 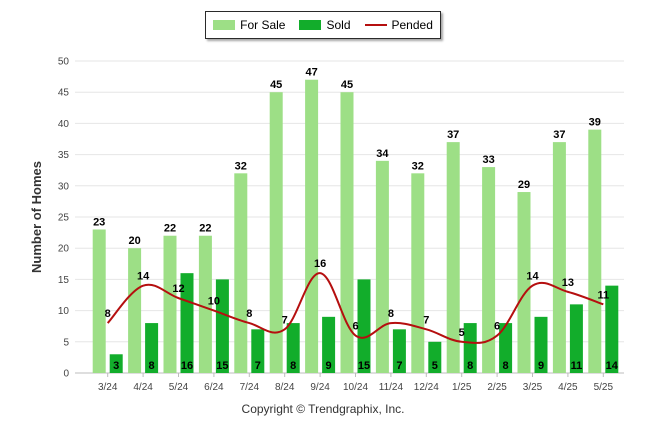 I want to click on pended-value-label: 13, so click(x=568, y=283).